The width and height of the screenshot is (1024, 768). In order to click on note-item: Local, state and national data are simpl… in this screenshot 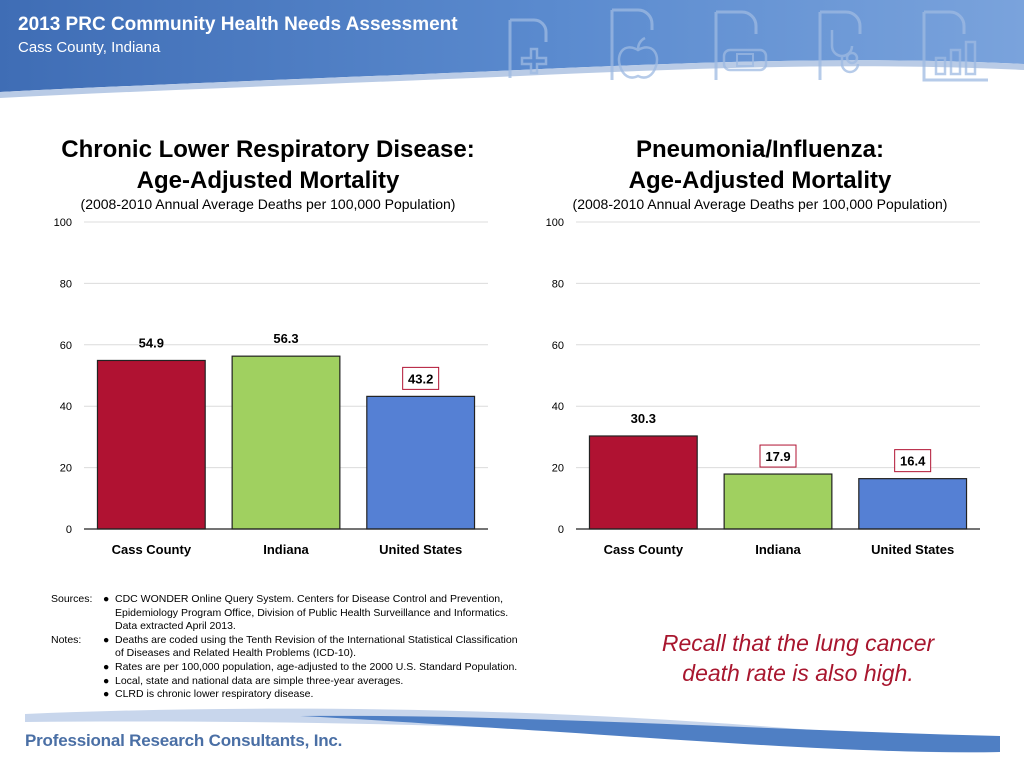, I will do `click(259, 680)`.